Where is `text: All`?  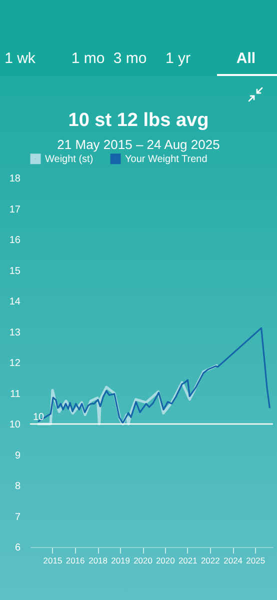 text: All is located at coordinates (246, 58).